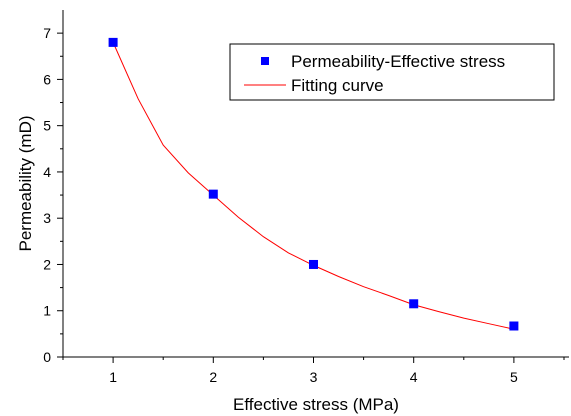 The image size is (571, 416). What do you see at coordinates (414, 377) in the screenshot?
I see `x-tick-label: 4` at bounding box center [414, 377].